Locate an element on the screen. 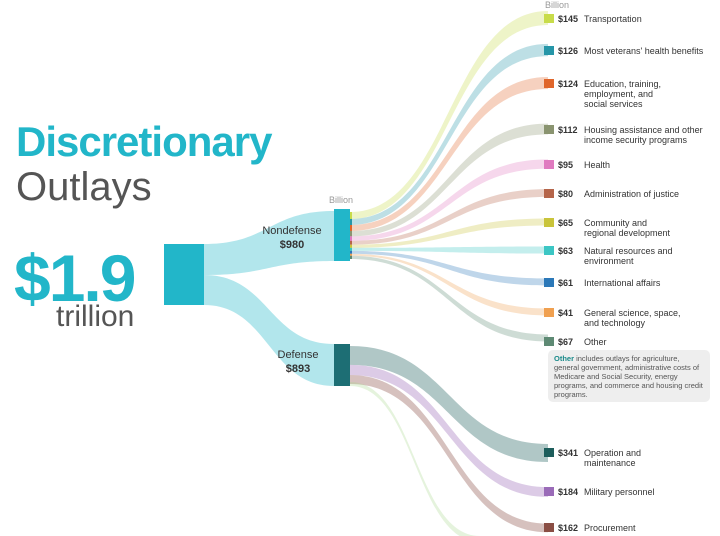 This screenshot has width=720, height=536. item-international: $61 International affairs is located at coordinates (627, 283).